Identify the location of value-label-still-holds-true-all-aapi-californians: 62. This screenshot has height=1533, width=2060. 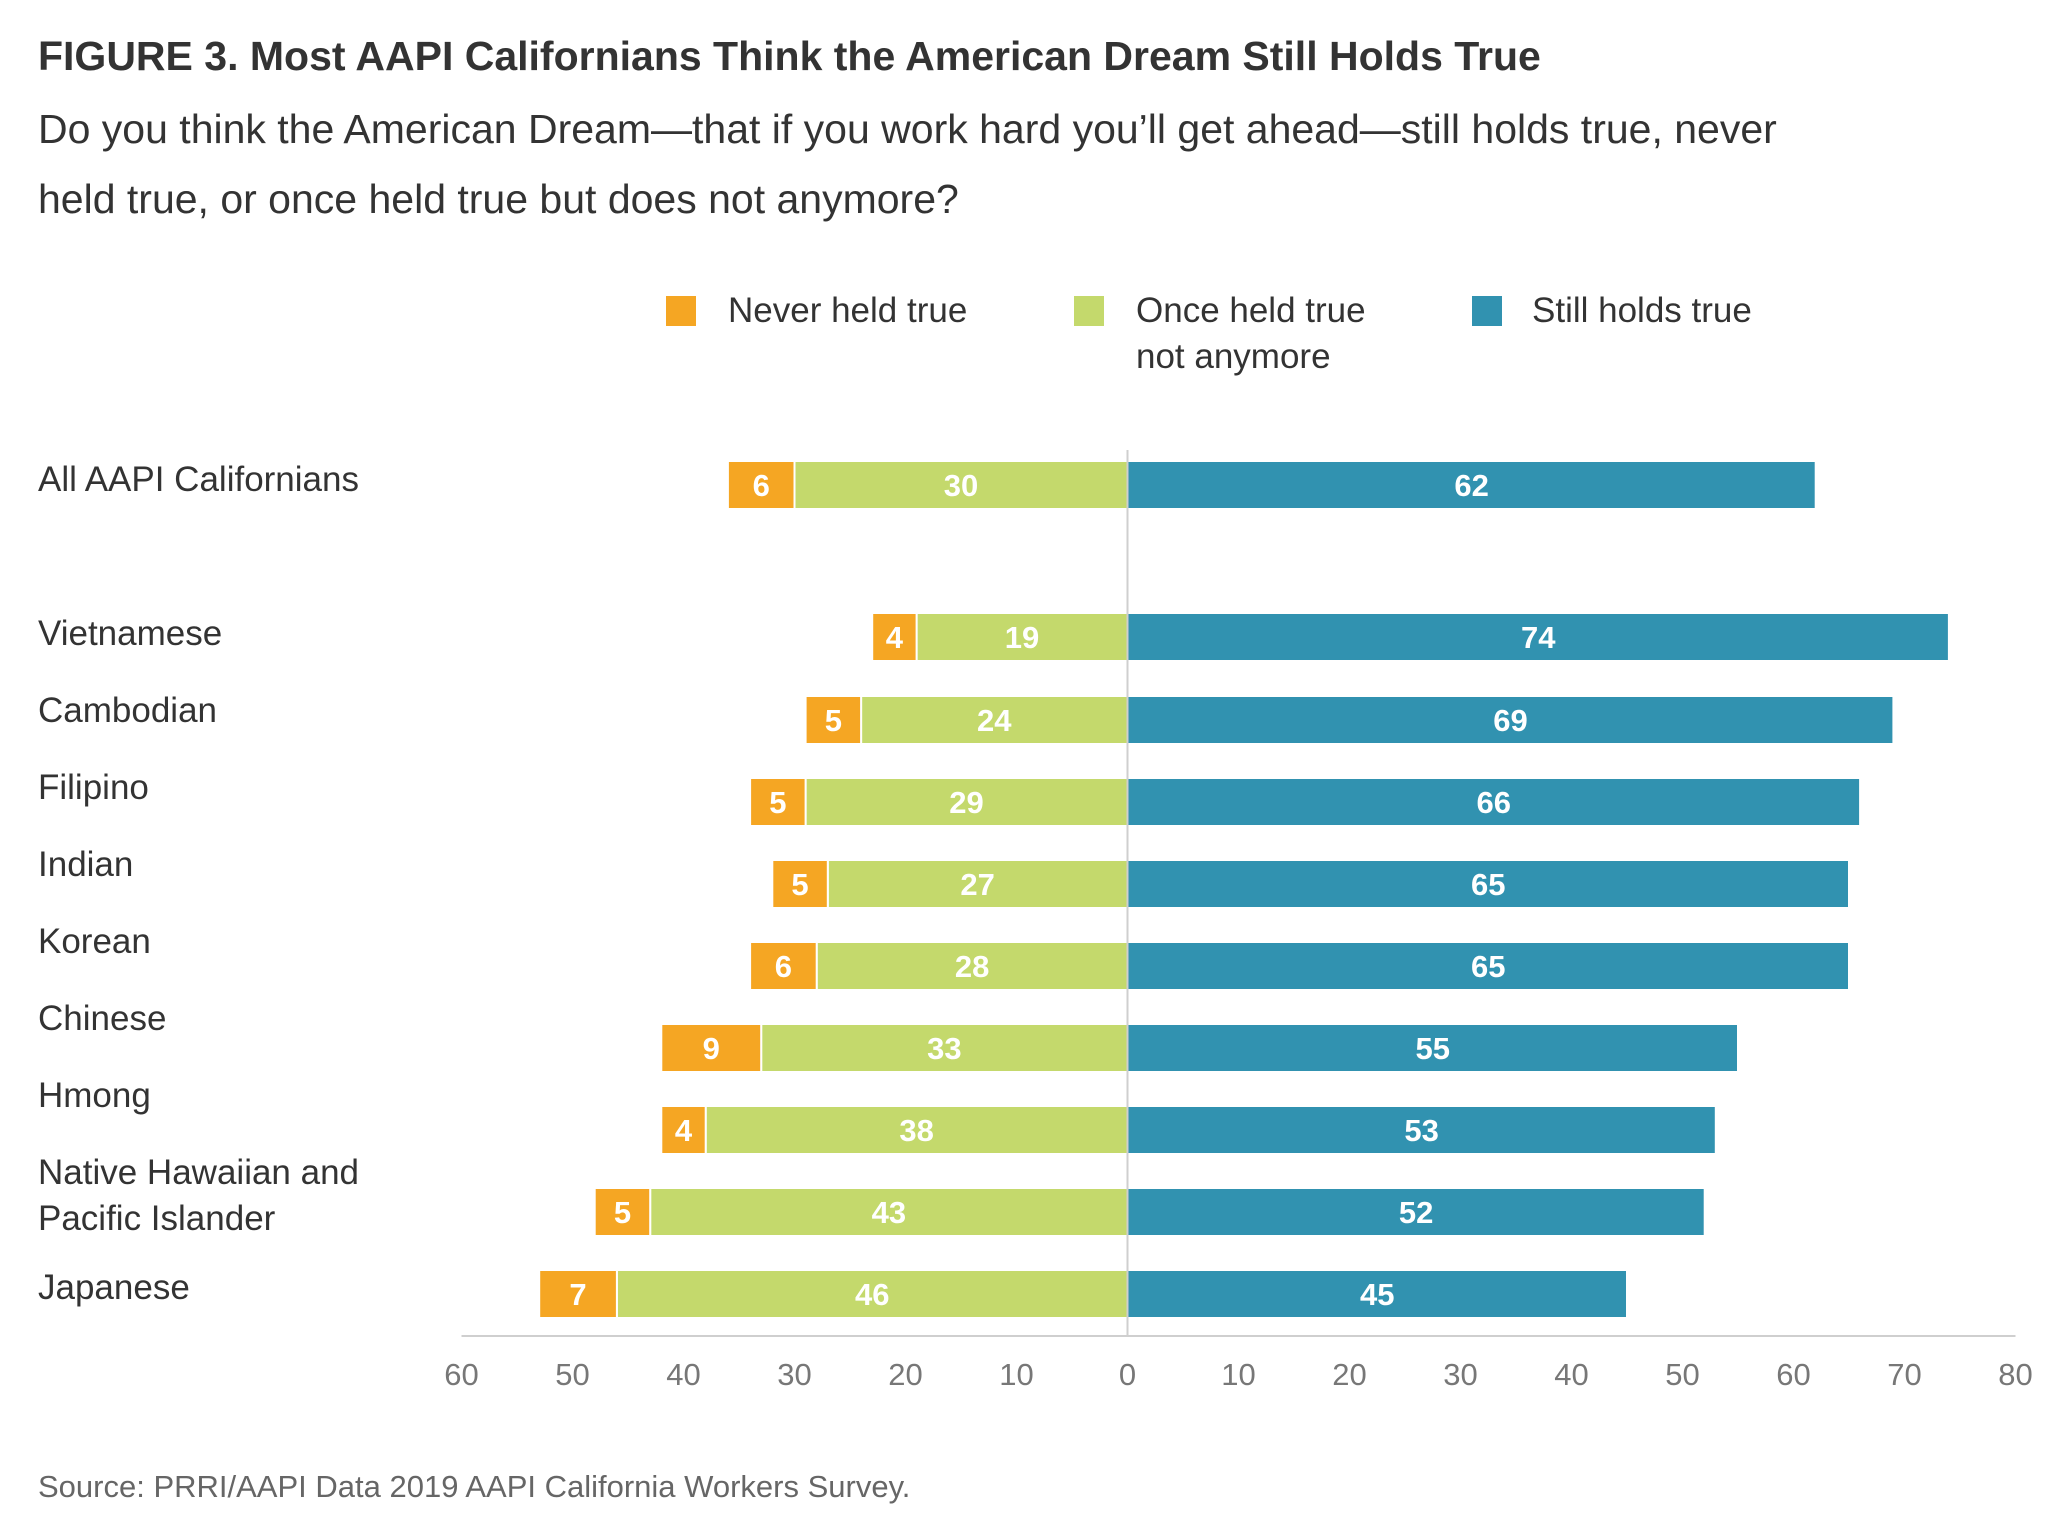
(1471, 485).